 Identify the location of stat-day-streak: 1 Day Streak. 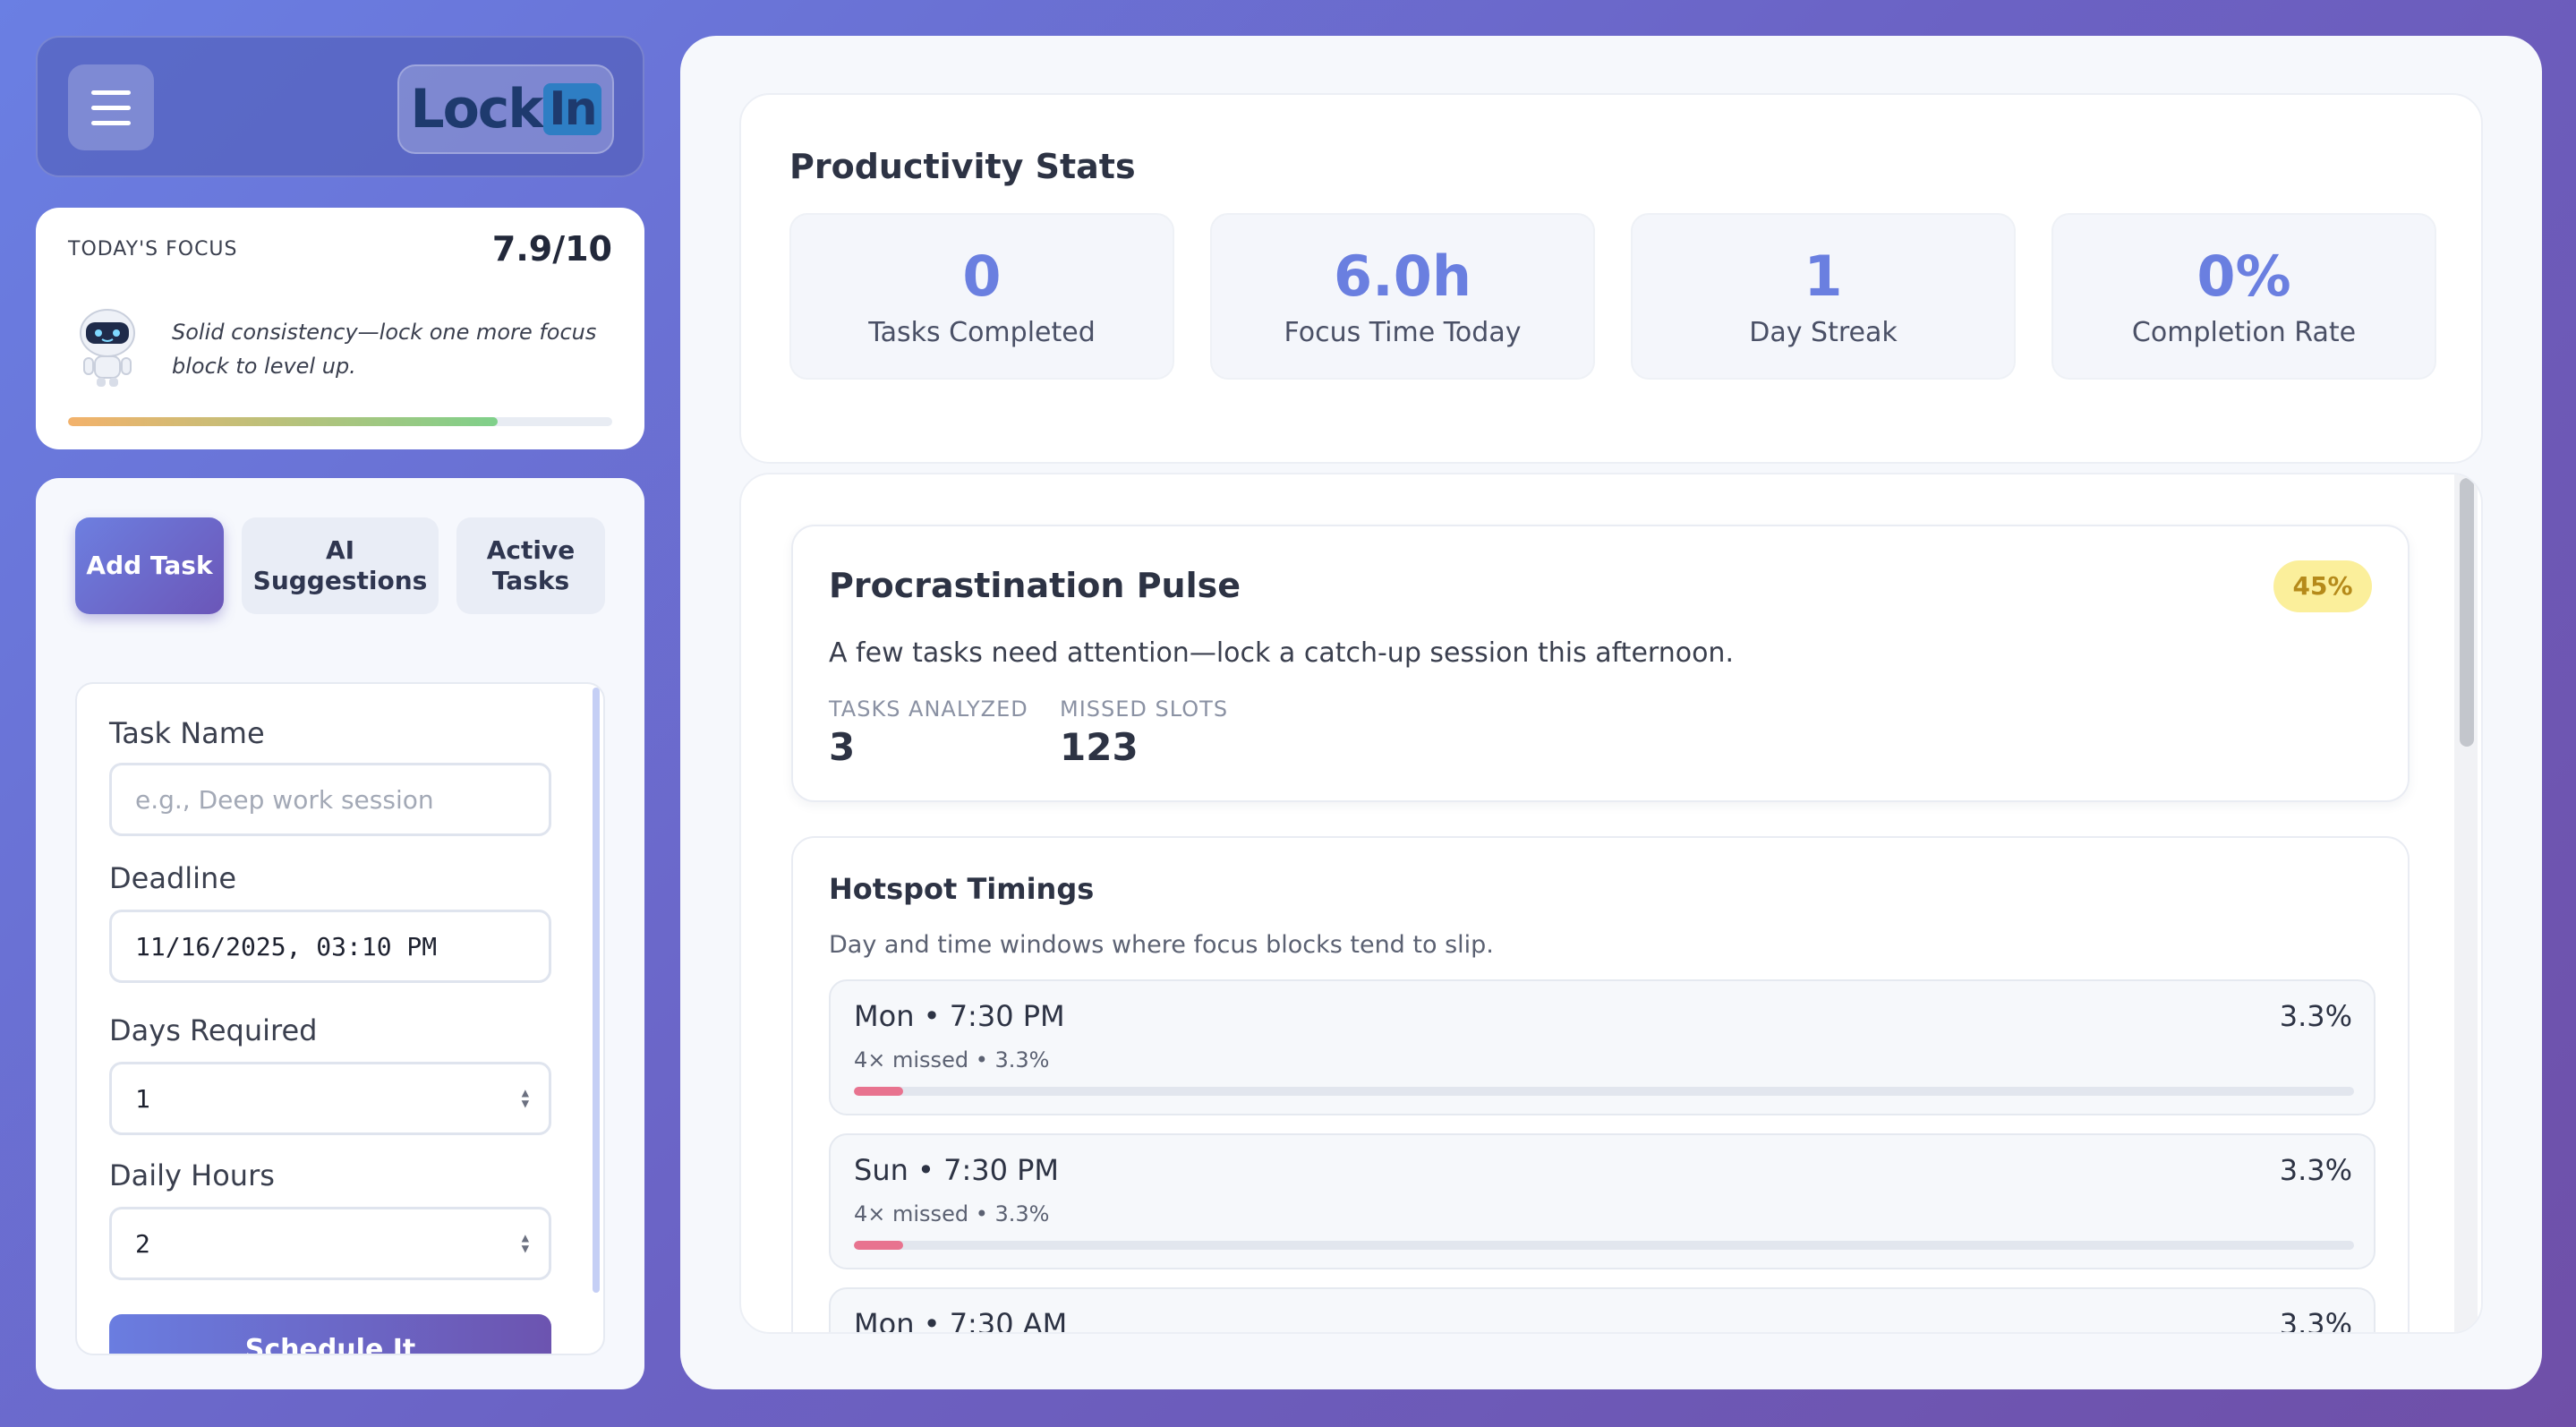
(1823, 297).